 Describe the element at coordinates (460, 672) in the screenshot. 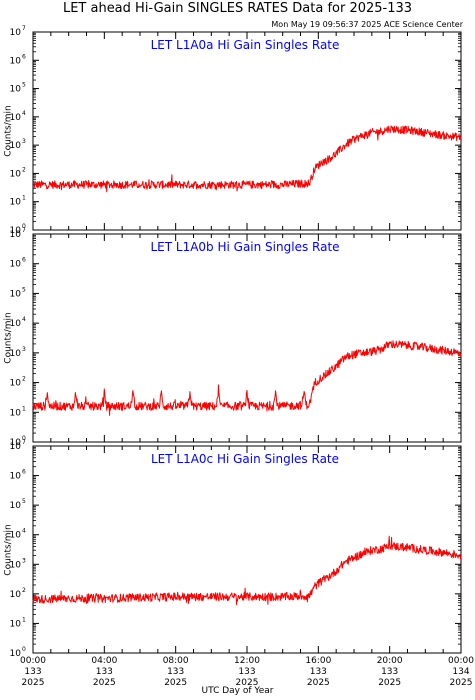

I see `x-tick-doy: 134` at that location.